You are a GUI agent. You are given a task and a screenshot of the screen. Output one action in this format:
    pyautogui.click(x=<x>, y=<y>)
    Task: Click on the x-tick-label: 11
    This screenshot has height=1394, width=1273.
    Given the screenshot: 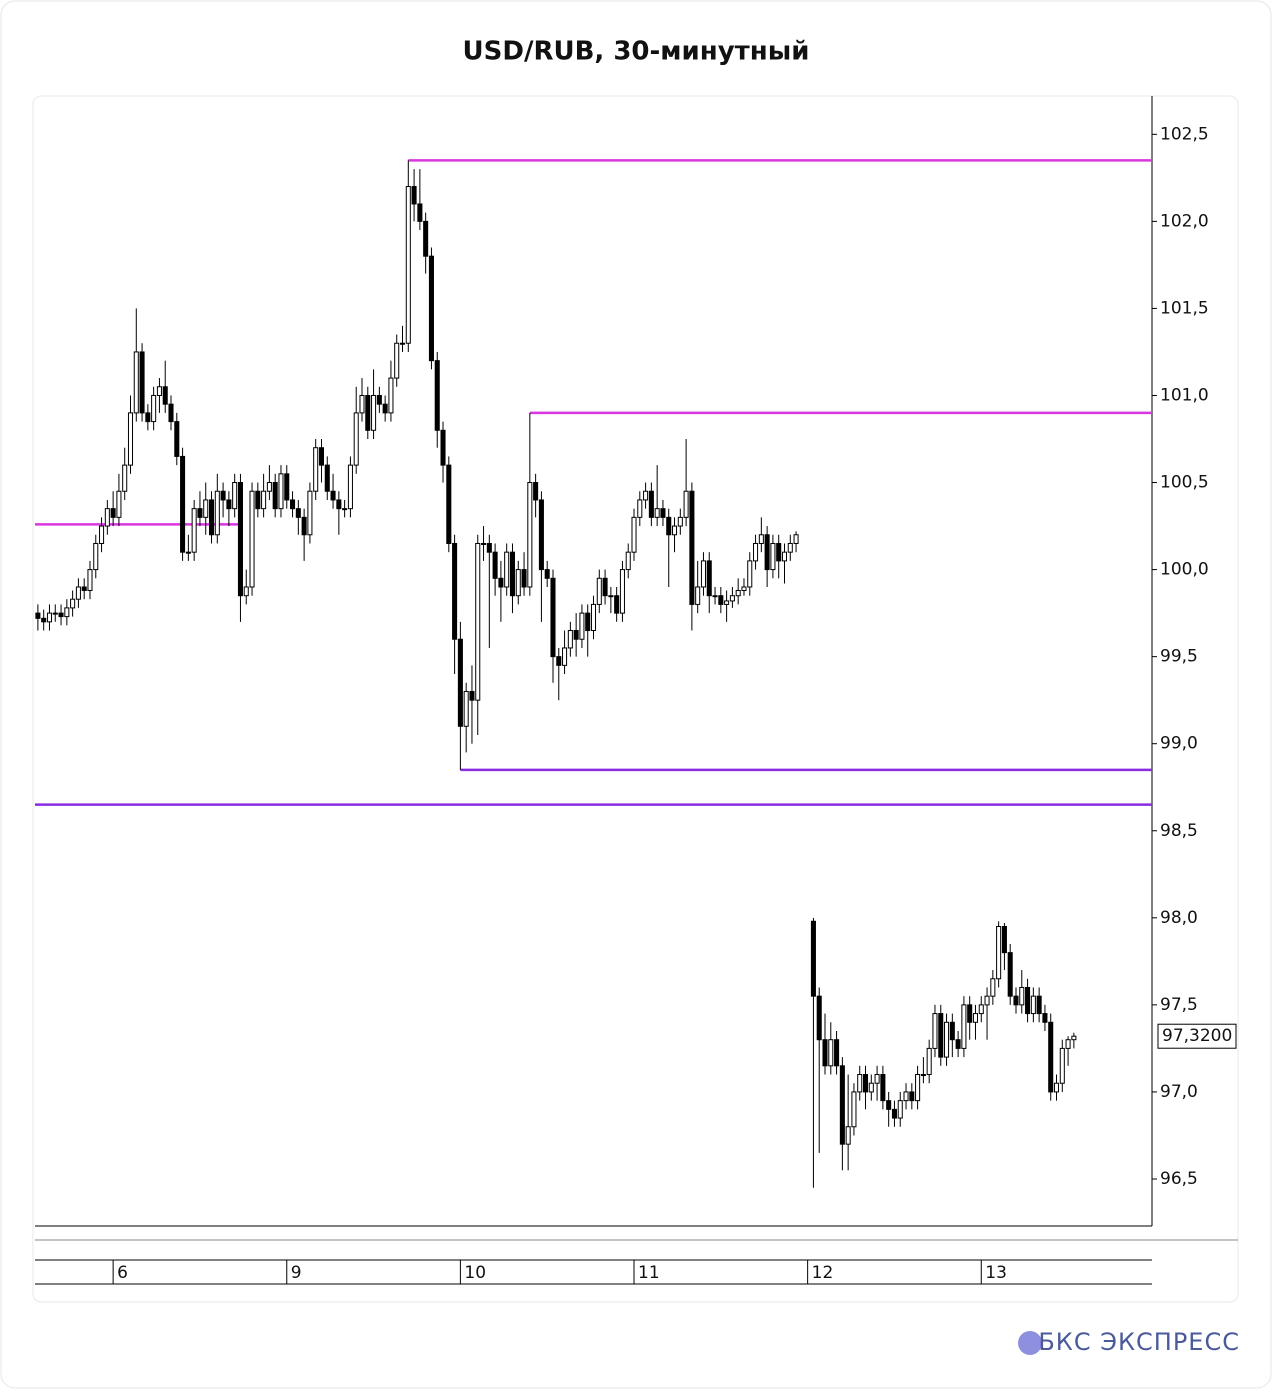 What is the action you would take?
    pyautogui.click(x=649, y=1273)
    